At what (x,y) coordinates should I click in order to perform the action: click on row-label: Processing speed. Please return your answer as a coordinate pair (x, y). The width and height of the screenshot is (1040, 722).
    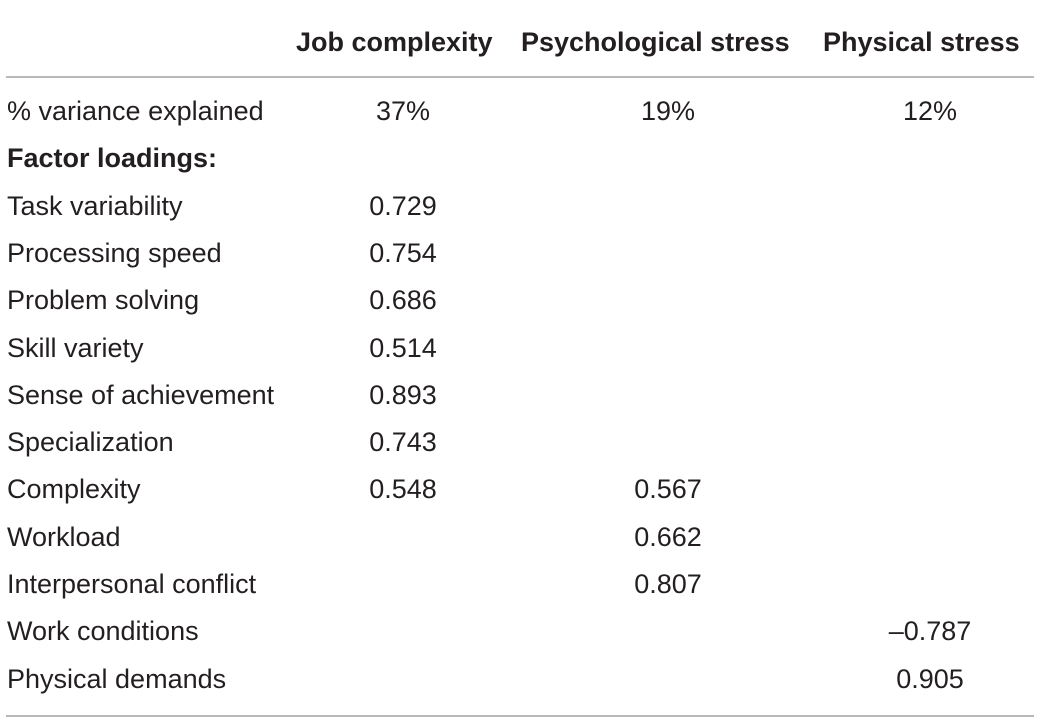
    Looking at the image, I should click on (114, 252).